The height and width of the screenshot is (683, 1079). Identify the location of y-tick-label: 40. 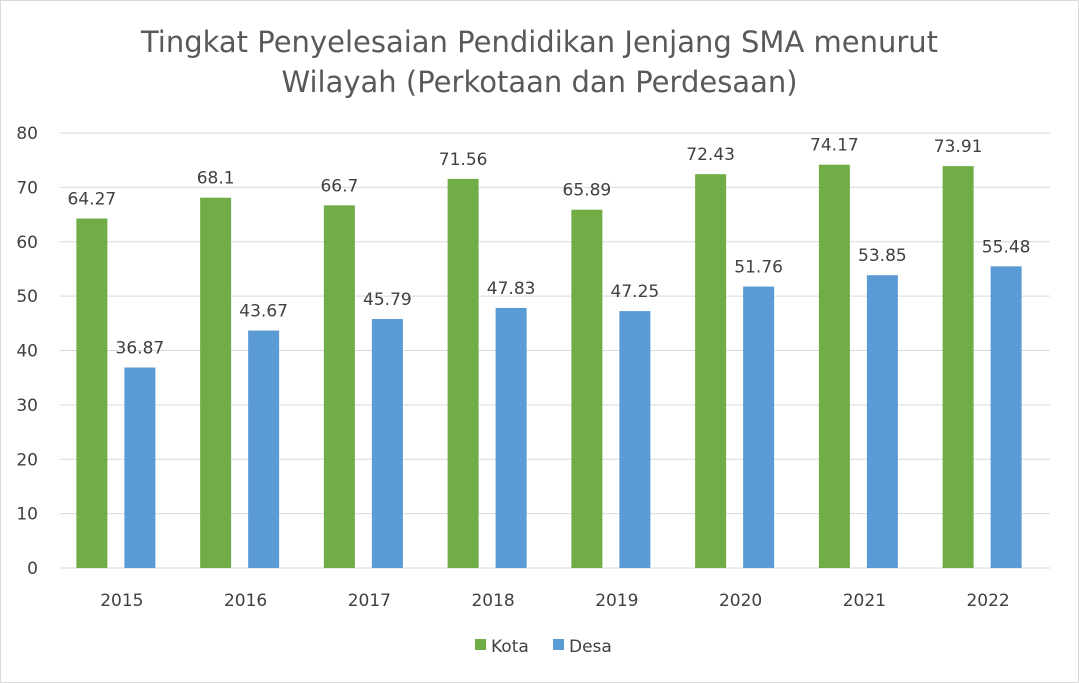
(27, 352).